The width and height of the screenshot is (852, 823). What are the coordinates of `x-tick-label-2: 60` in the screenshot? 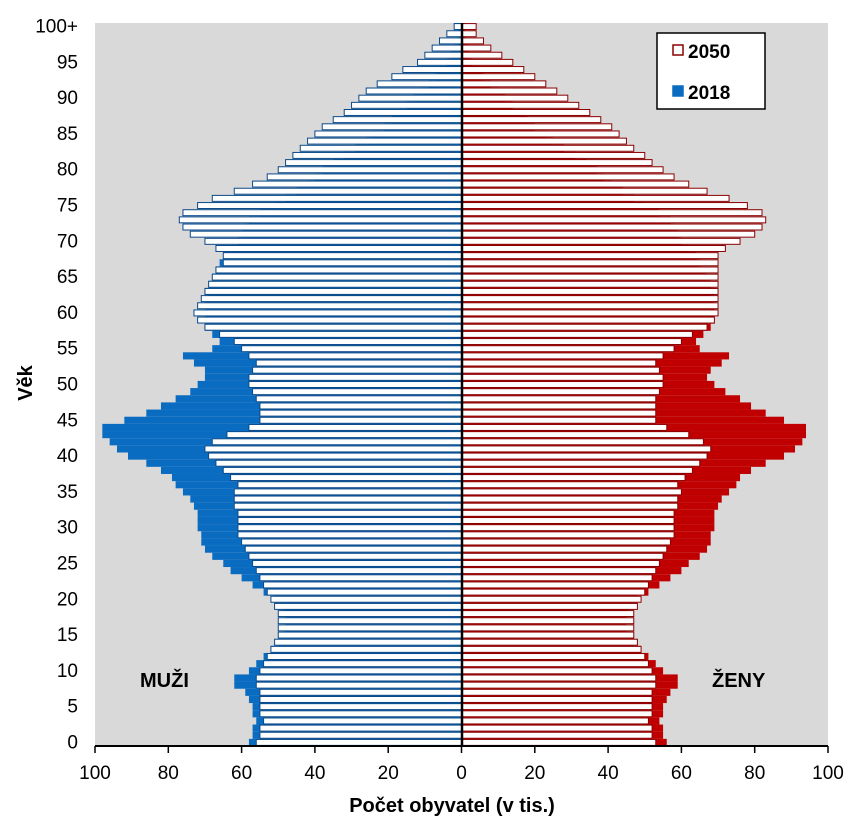 It's located at (241, 773).